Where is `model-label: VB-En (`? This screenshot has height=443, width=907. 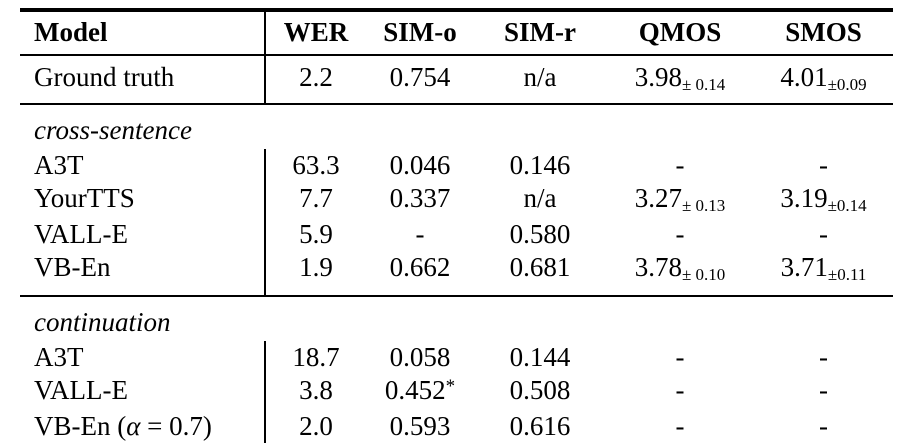
model-label: VB-En ( is located at coordinates (80, 426).